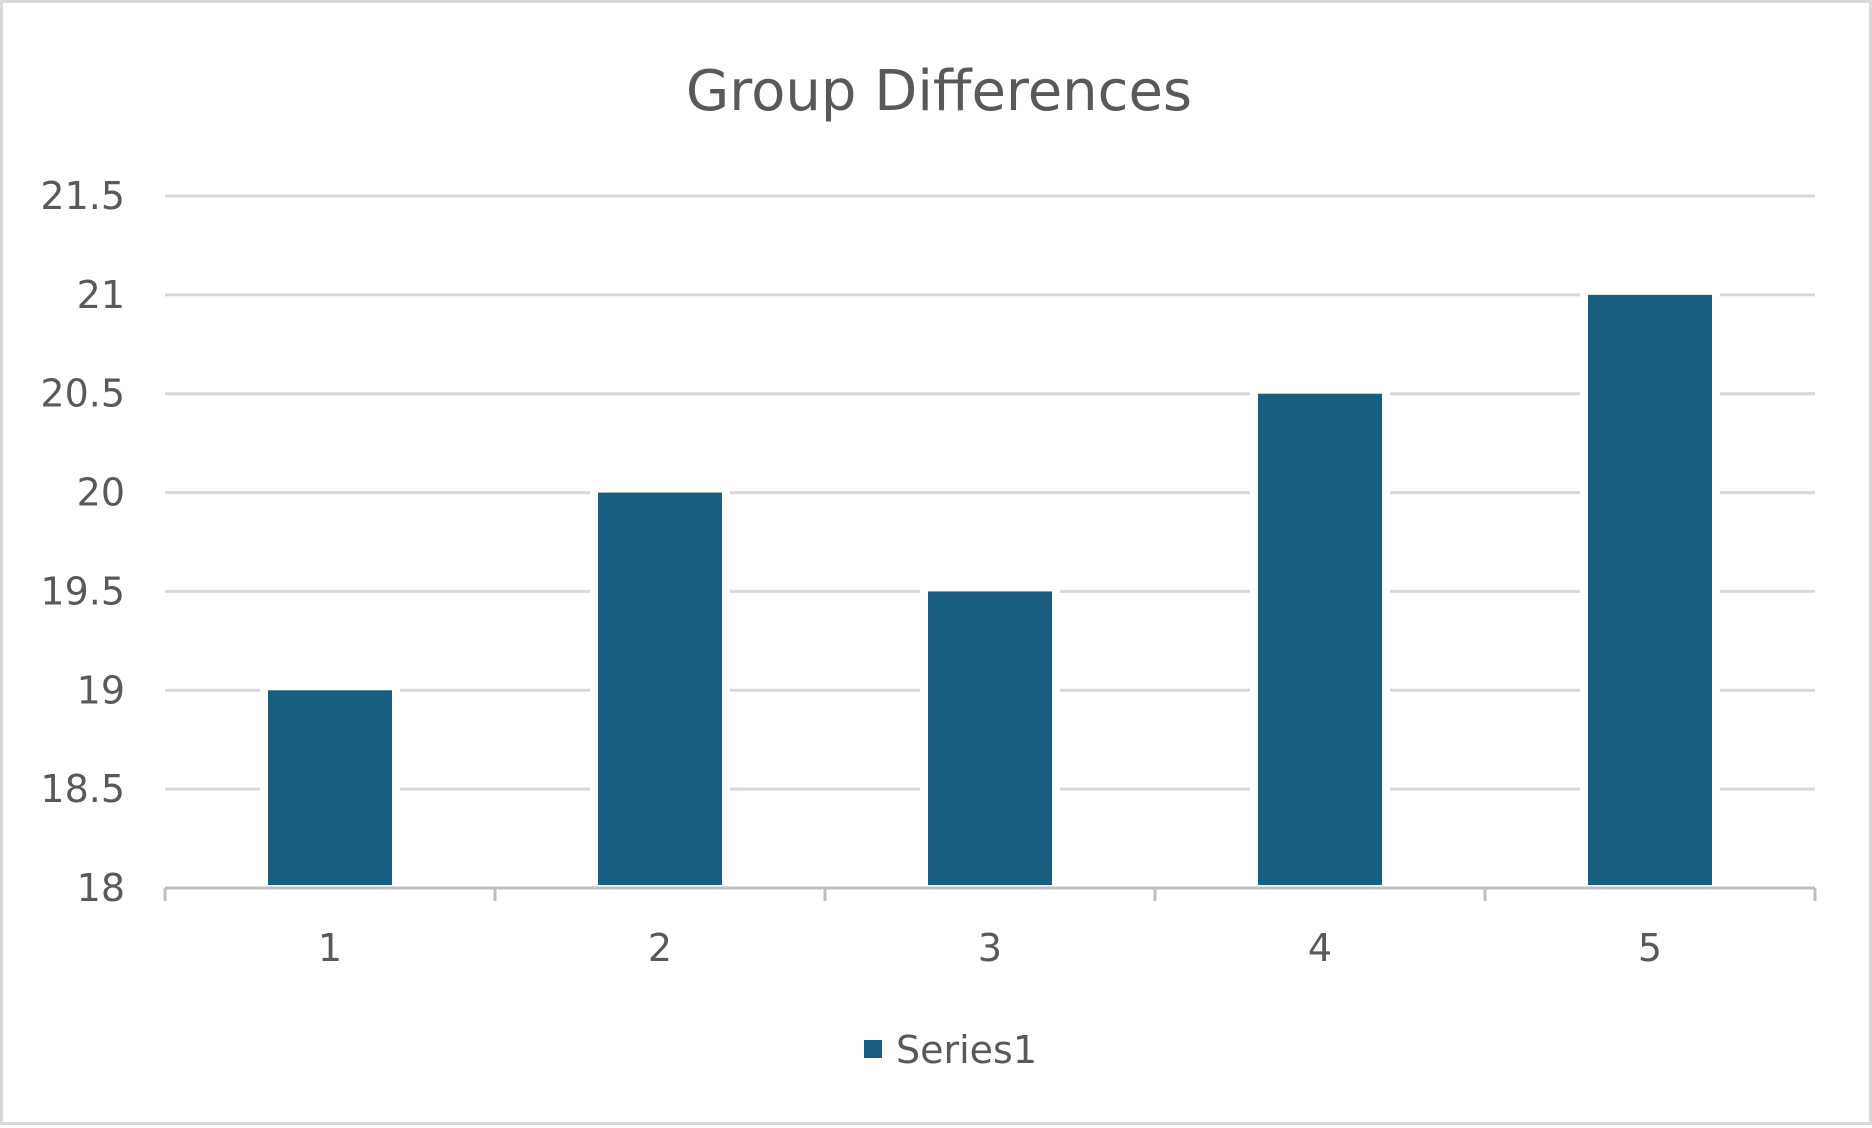  I want to click on y-tick-label: 19.5, so click(82, 591).